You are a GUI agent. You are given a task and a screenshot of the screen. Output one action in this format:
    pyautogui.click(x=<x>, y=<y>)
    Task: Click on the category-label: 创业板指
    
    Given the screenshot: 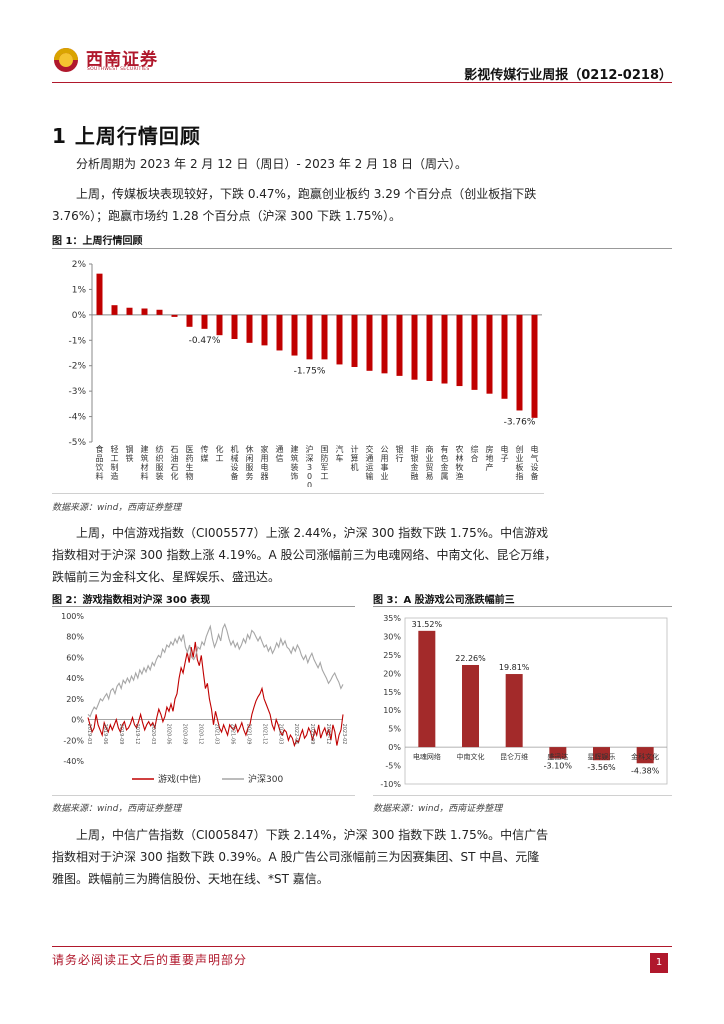 What is the action you would take?
    pyautogui.click(x=520, y=462)
    